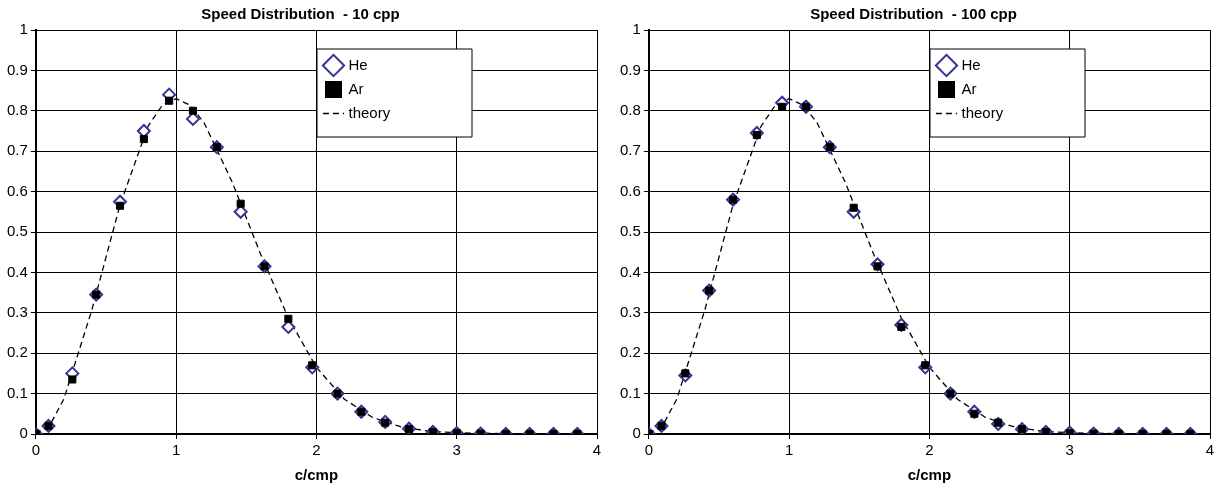  I want to click on chart-title: Speed Distribution - 10 cpp, so click(300, 14).